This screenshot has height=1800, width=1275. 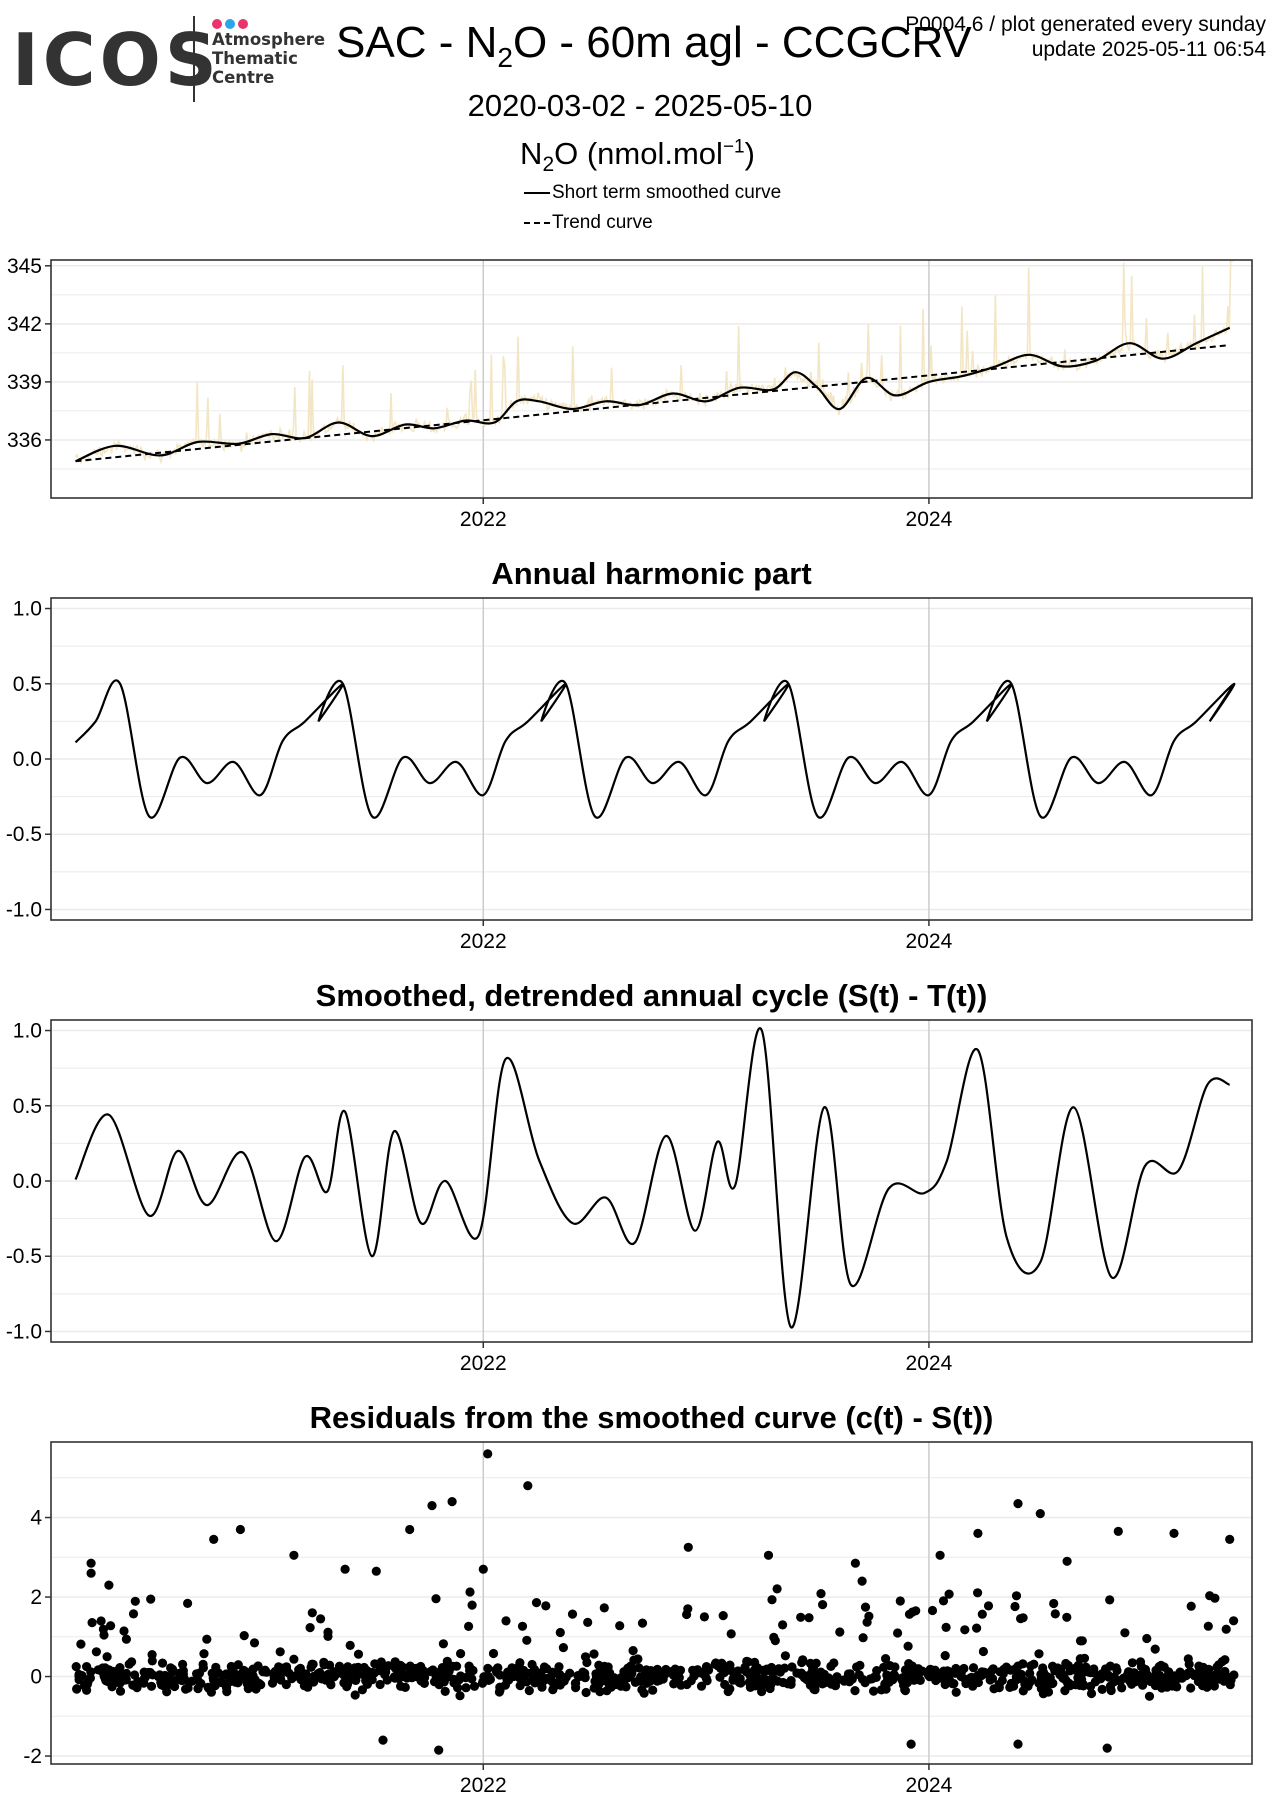 I want to click on harmonic-curve, so click(x=655, y=749).